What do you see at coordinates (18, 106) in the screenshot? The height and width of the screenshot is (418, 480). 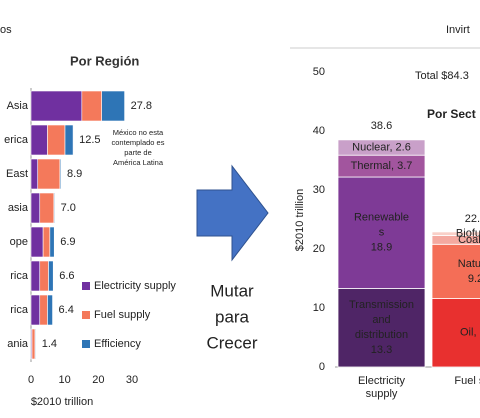 I see `category-label: Asia` at bounding box center [18, 106].